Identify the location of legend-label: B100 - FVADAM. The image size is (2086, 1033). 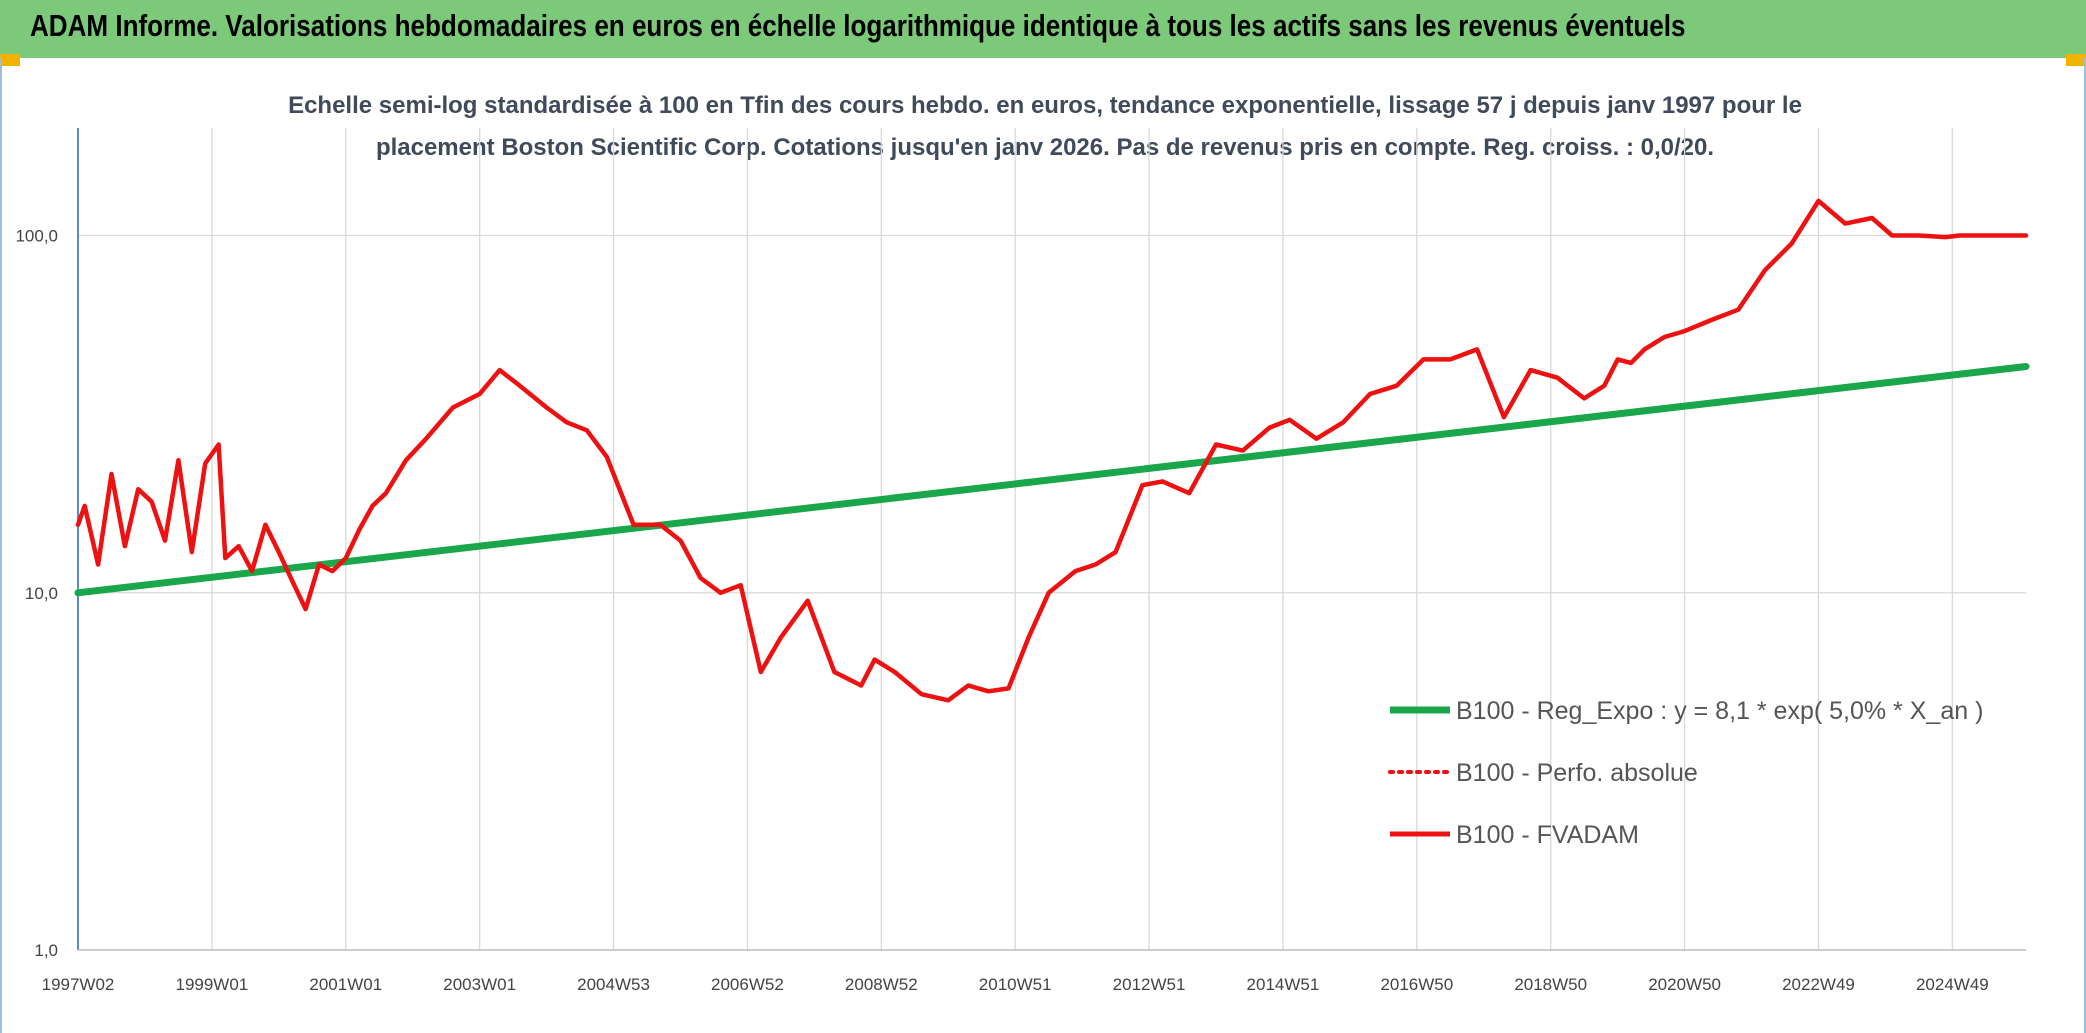
(1547, 835).